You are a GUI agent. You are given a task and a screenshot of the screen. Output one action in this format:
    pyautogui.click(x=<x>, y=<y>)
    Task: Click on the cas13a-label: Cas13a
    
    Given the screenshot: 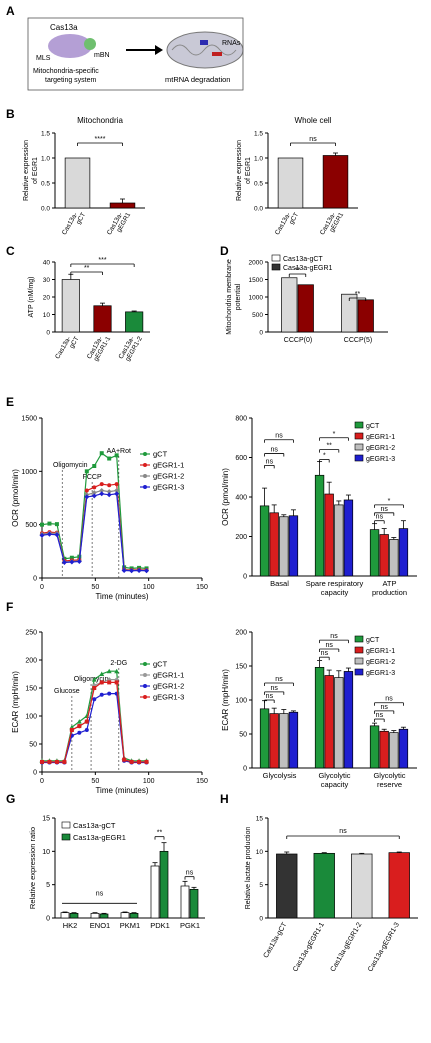 What is the action you would take?
    pyautogui.click(x=64, y=27)
    